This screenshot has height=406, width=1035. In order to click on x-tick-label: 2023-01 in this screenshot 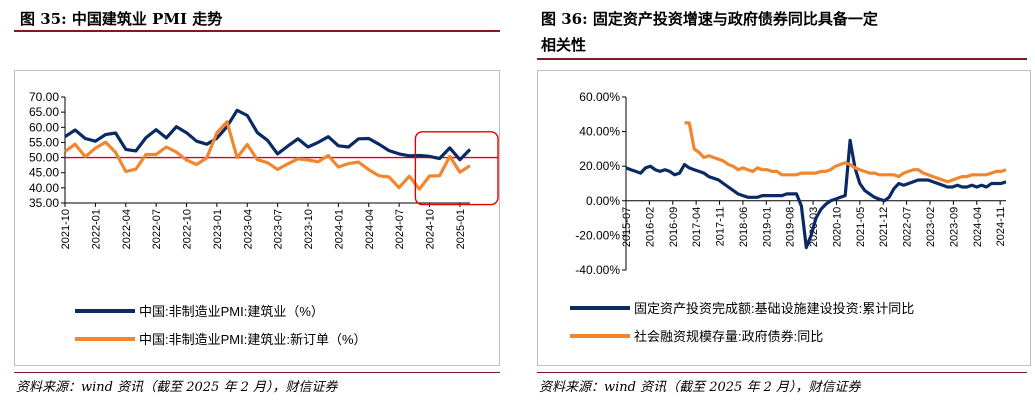, I will do `click(218, 229)`.